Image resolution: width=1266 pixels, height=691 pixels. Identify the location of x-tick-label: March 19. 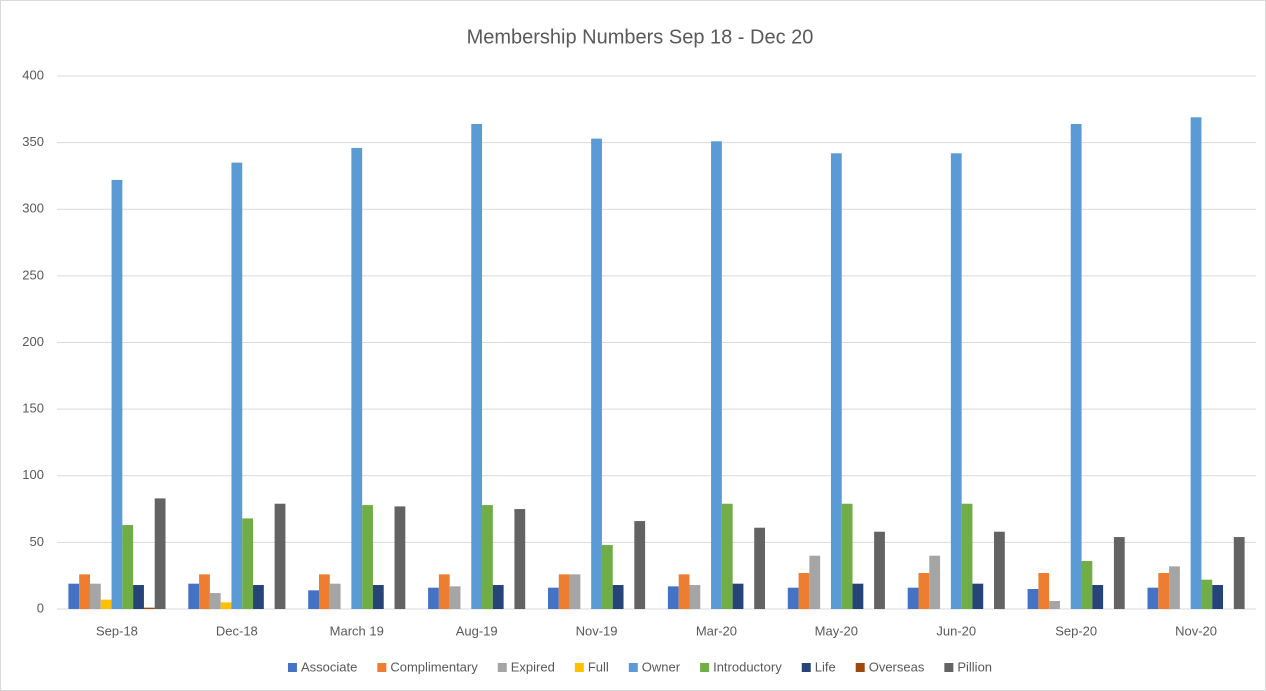
(357, 630).